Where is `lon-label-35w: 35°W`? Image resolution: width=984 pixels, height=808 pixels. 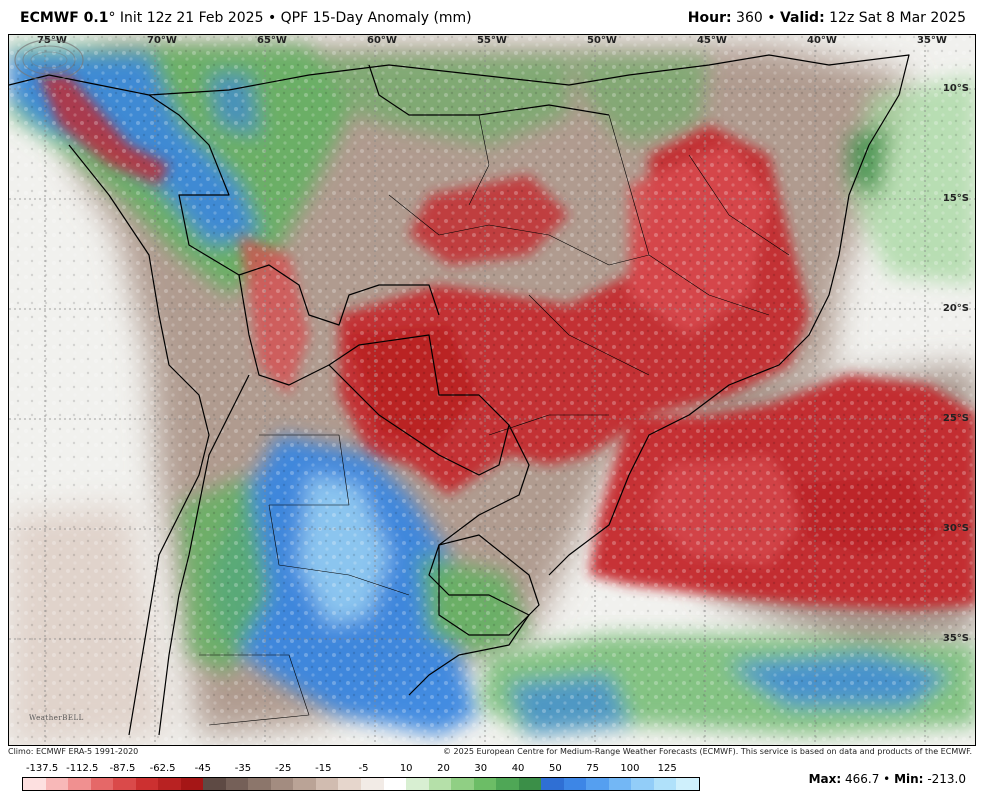
lon-label-35w: 35°W is located at coordinates (932, 40).